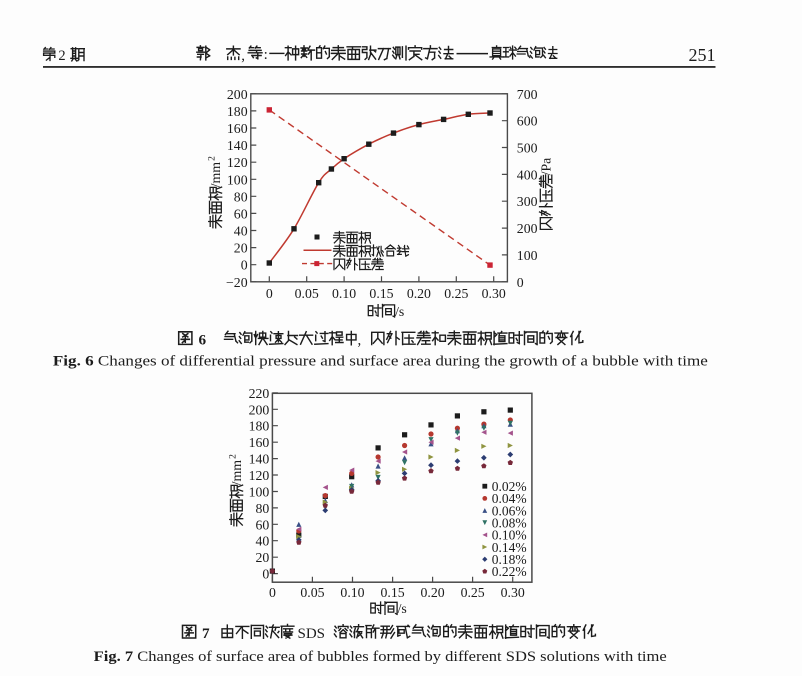  Describe the element at coordinates (527, 121) in the screenshot. I see `svg-text: 600` at that location.